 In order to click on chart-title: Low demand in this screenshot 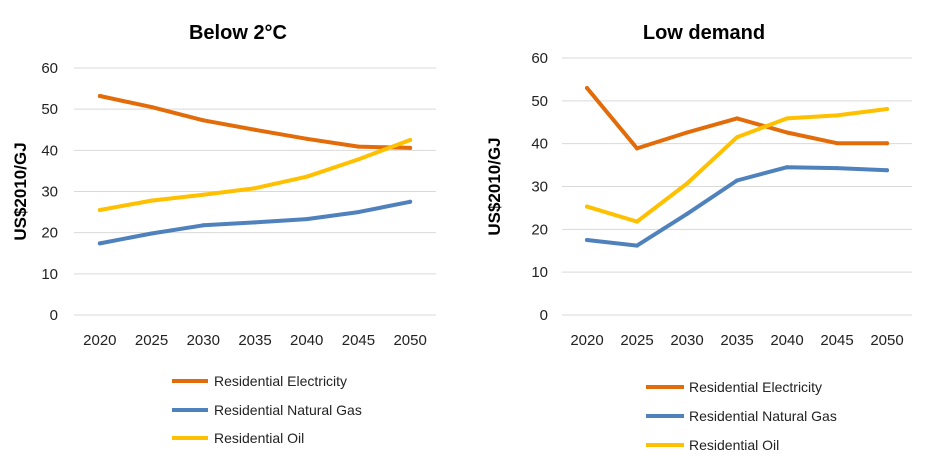, I will do `click(704, 33)`.